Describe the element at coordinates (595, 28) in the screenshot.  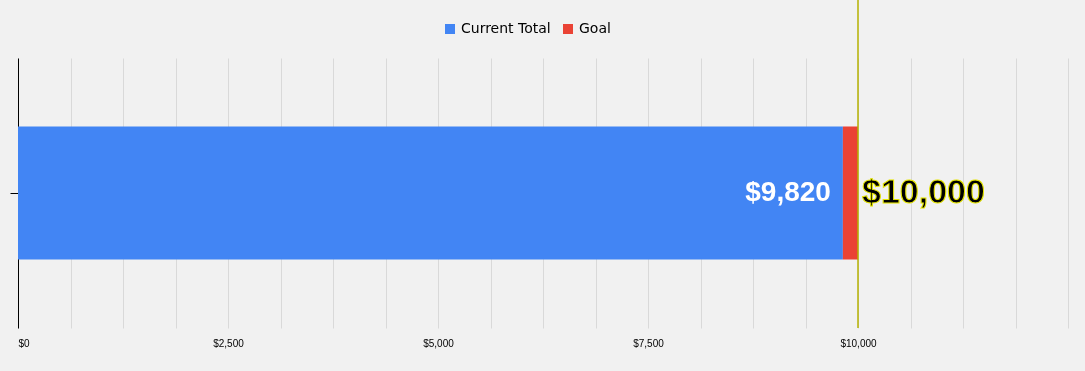
I see `legend-label: Goal` at that location.